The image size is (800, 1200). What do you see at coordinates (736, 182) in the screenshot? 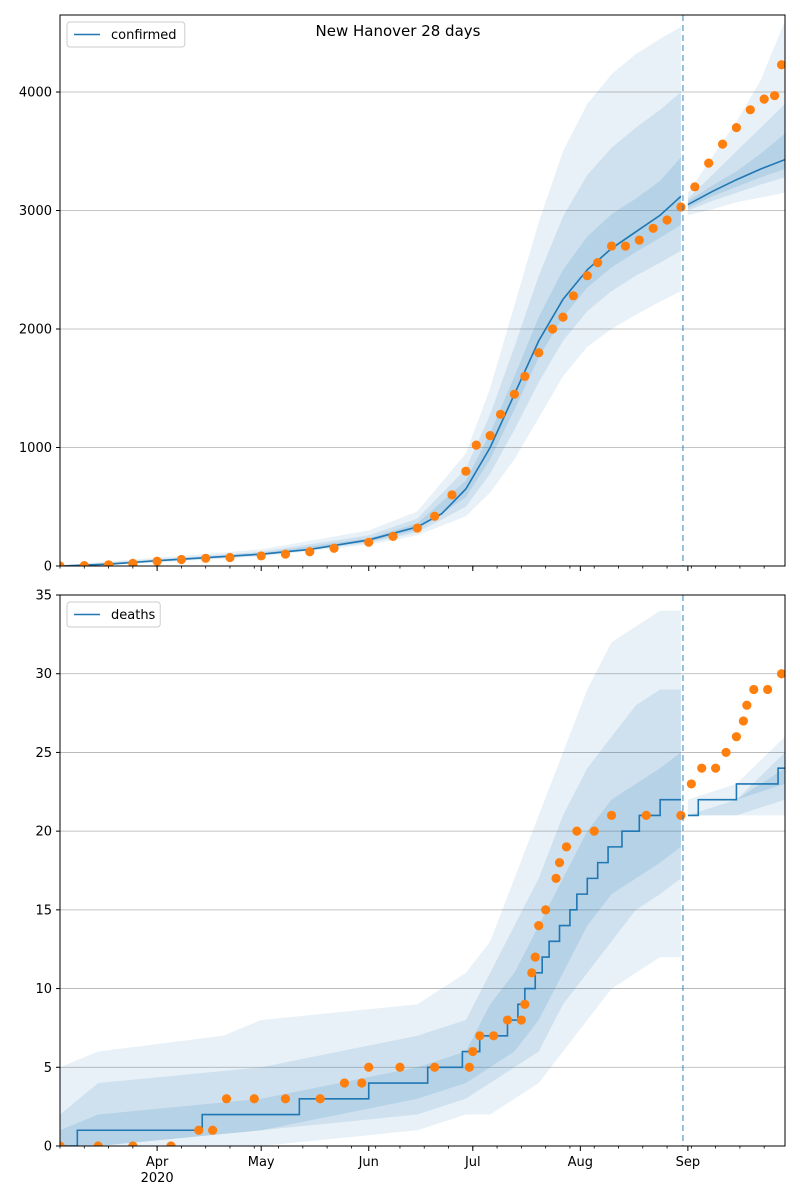
I see `model-line` at bounding box center [736, 182].